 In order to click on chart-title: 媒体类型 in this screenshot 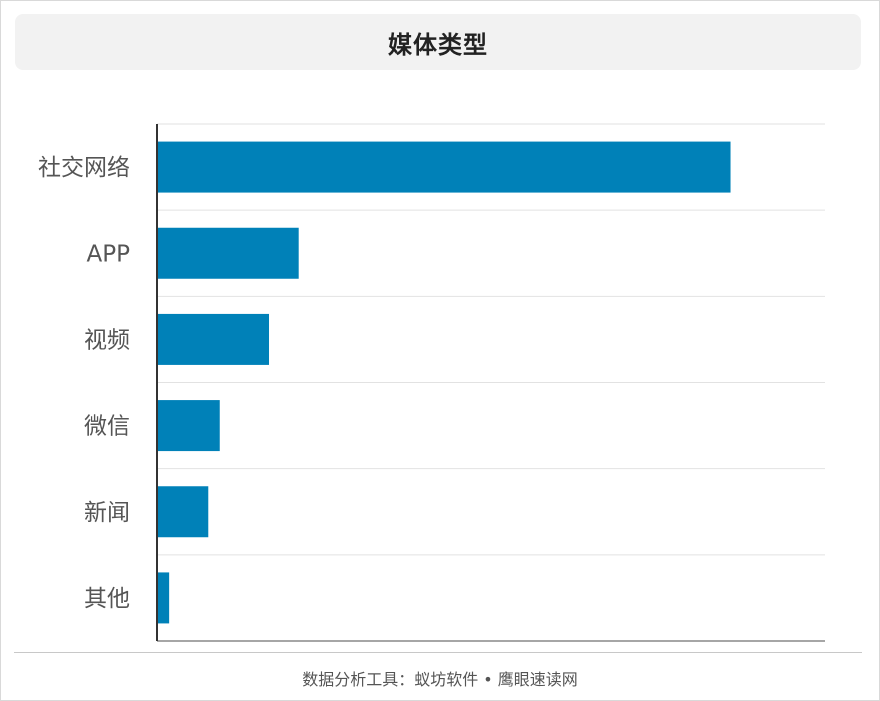, I will do `click(438, 44)`.